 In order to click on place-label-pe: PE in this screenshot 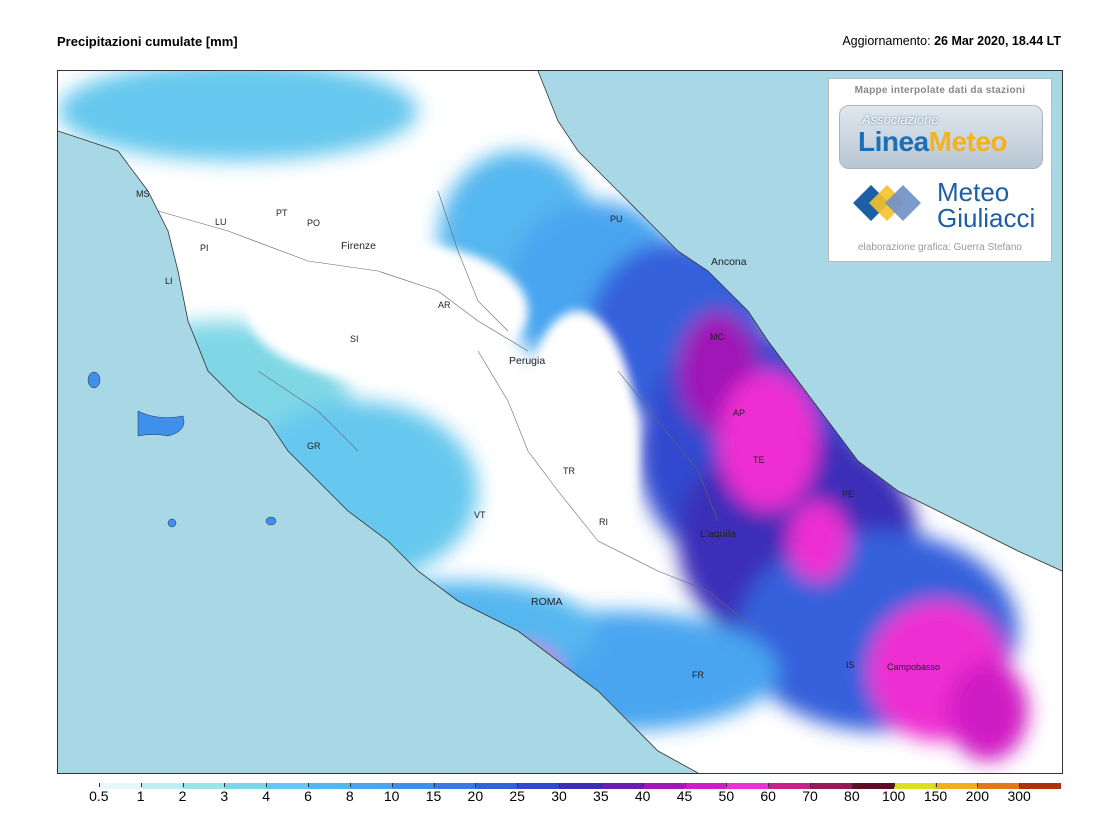, I will do `click(848, 494)`.